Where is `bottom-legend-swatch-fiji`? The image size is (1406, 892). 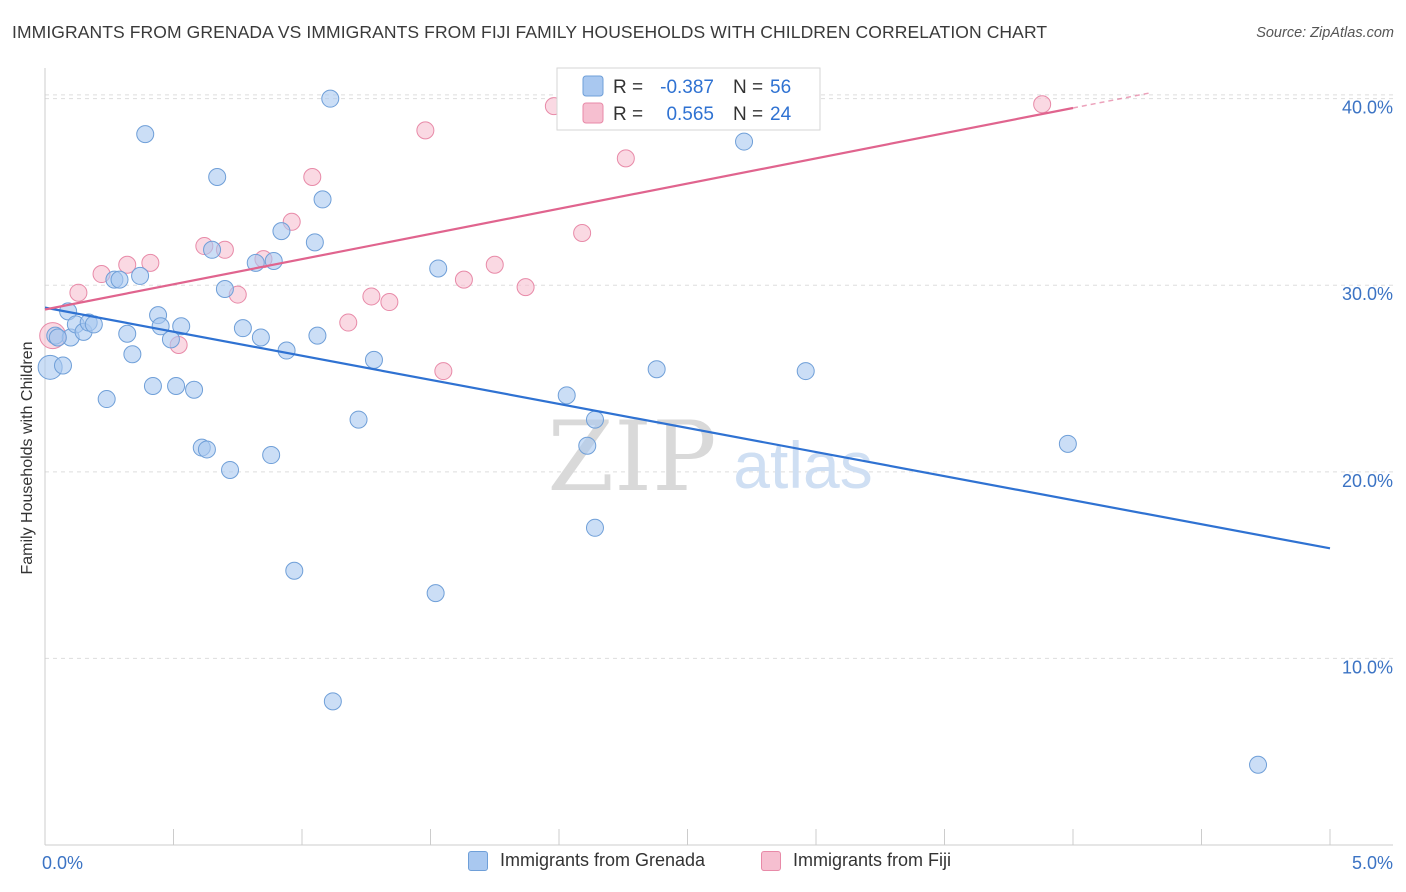 bottom-legend-swatch-fiji is located at coordinates (771, 860).